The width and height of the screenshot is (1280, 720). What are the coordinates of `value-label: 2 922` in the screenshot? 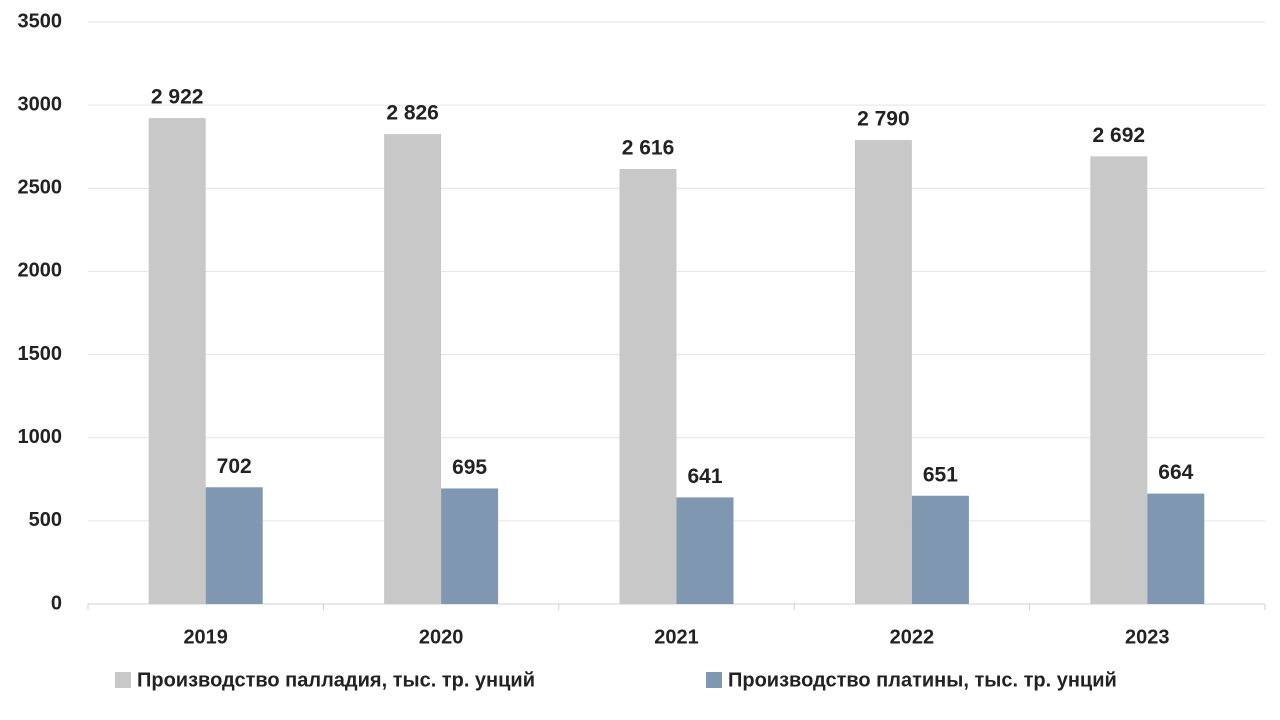 It's located at (177, 97).